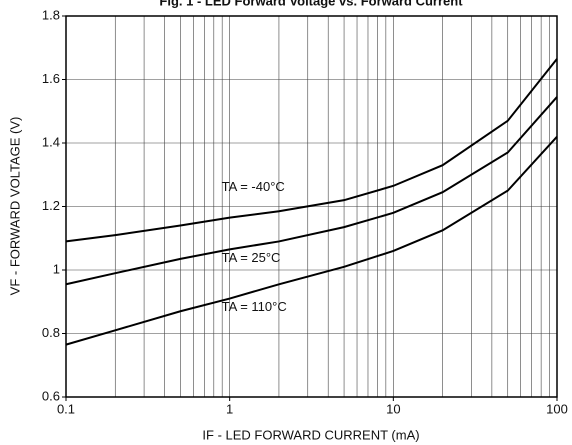 This screenshot has width=572, height=445. Describe the element at coordinates (51, 141) in the screenshot. I see `y-tick-label: 1.4` at that location.